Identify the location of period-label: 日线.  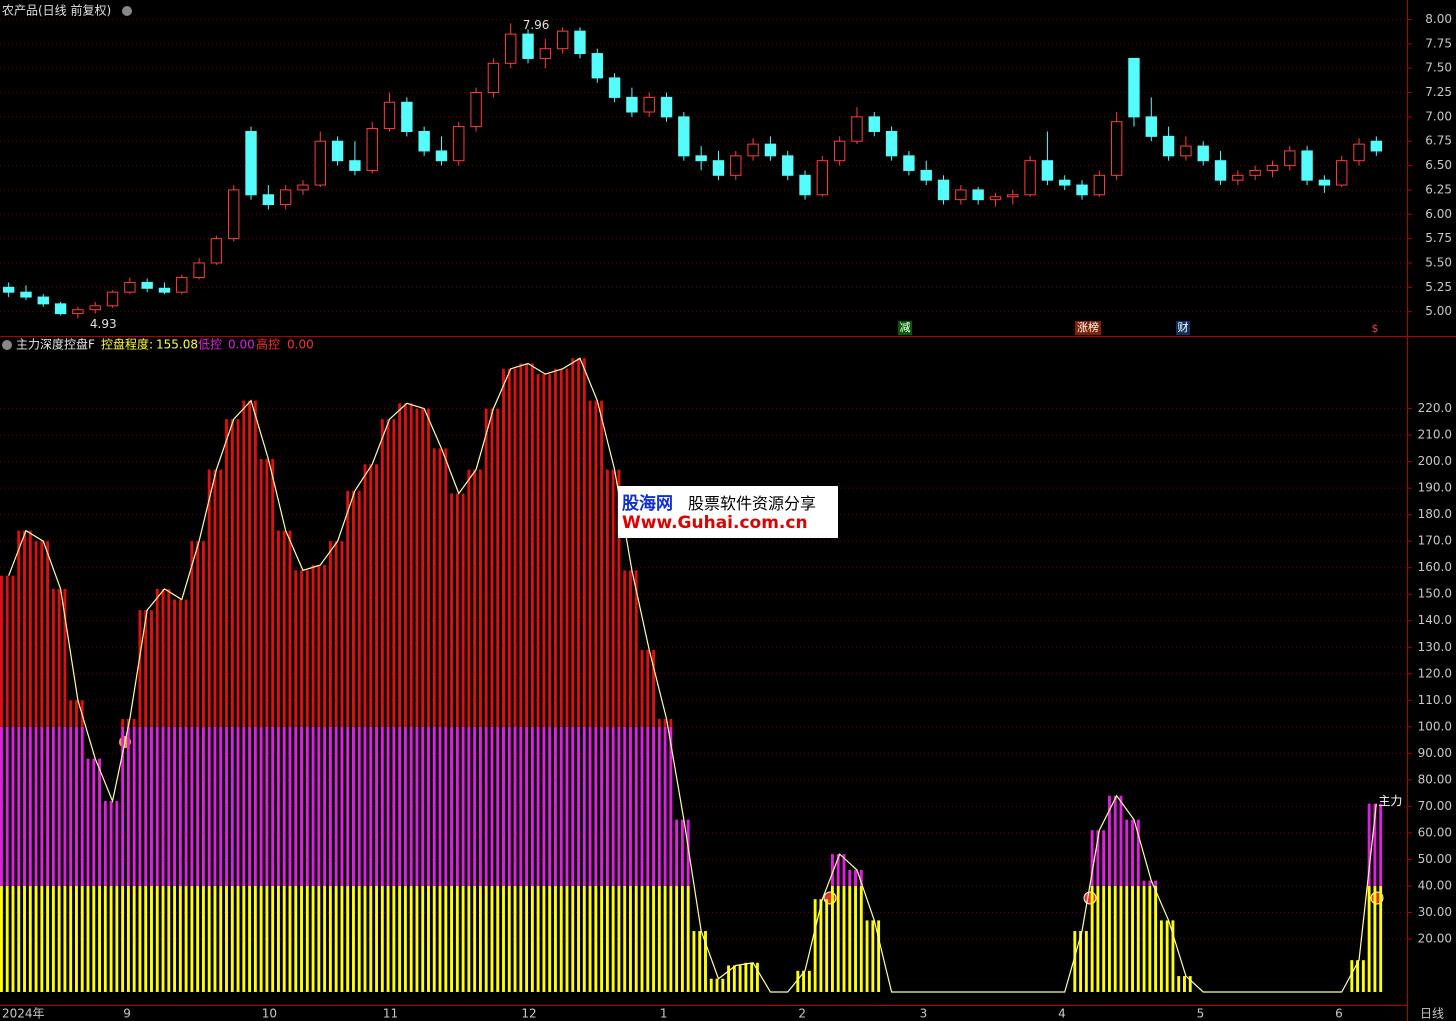
(1432, 1014).